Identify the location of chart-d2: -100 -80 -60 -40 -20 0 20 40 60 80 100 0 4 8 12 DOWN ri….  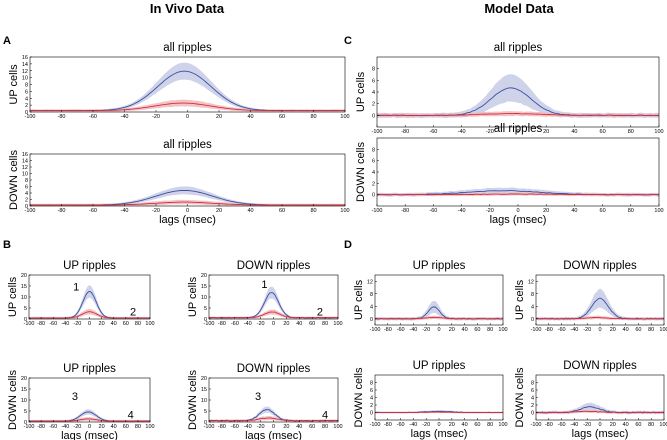
(590, 296).